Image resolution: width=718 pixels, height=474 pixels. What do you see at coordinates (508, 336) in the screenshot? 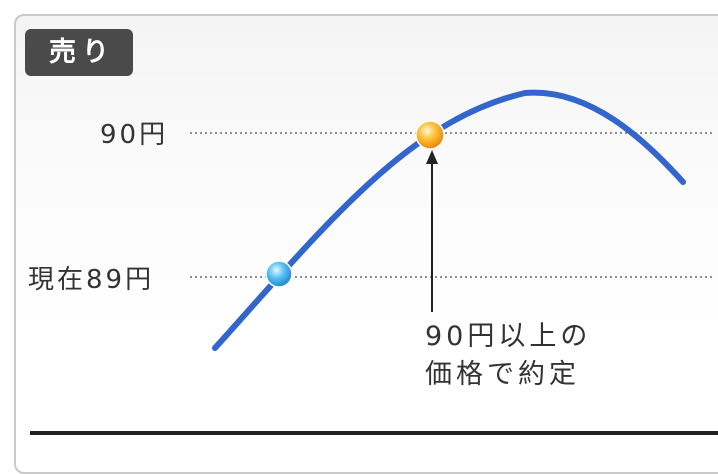
I see `execution-note-line-1: 90円以上の` at bounding box center [508, 336].